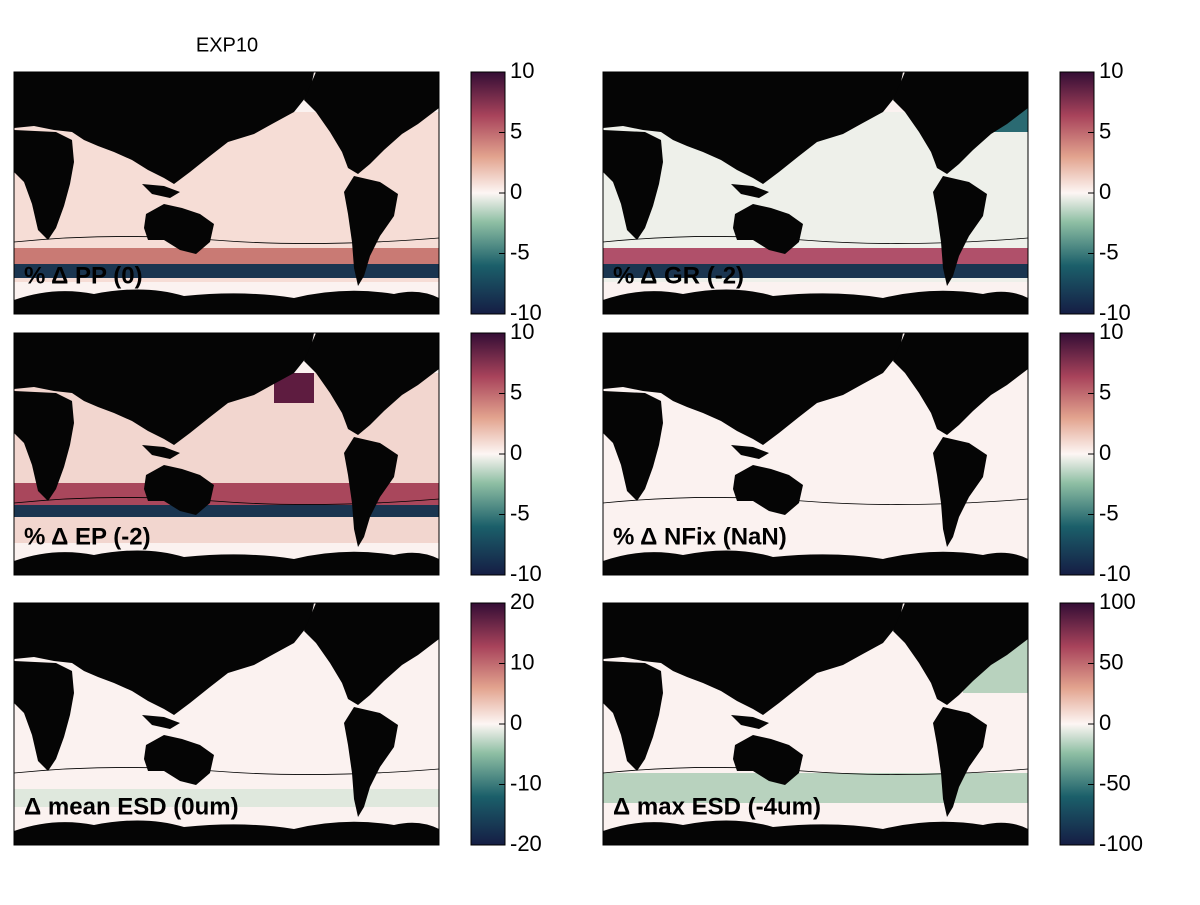  I want to click on panel-label: % Δ NFix (NaN), so click(700, 536).